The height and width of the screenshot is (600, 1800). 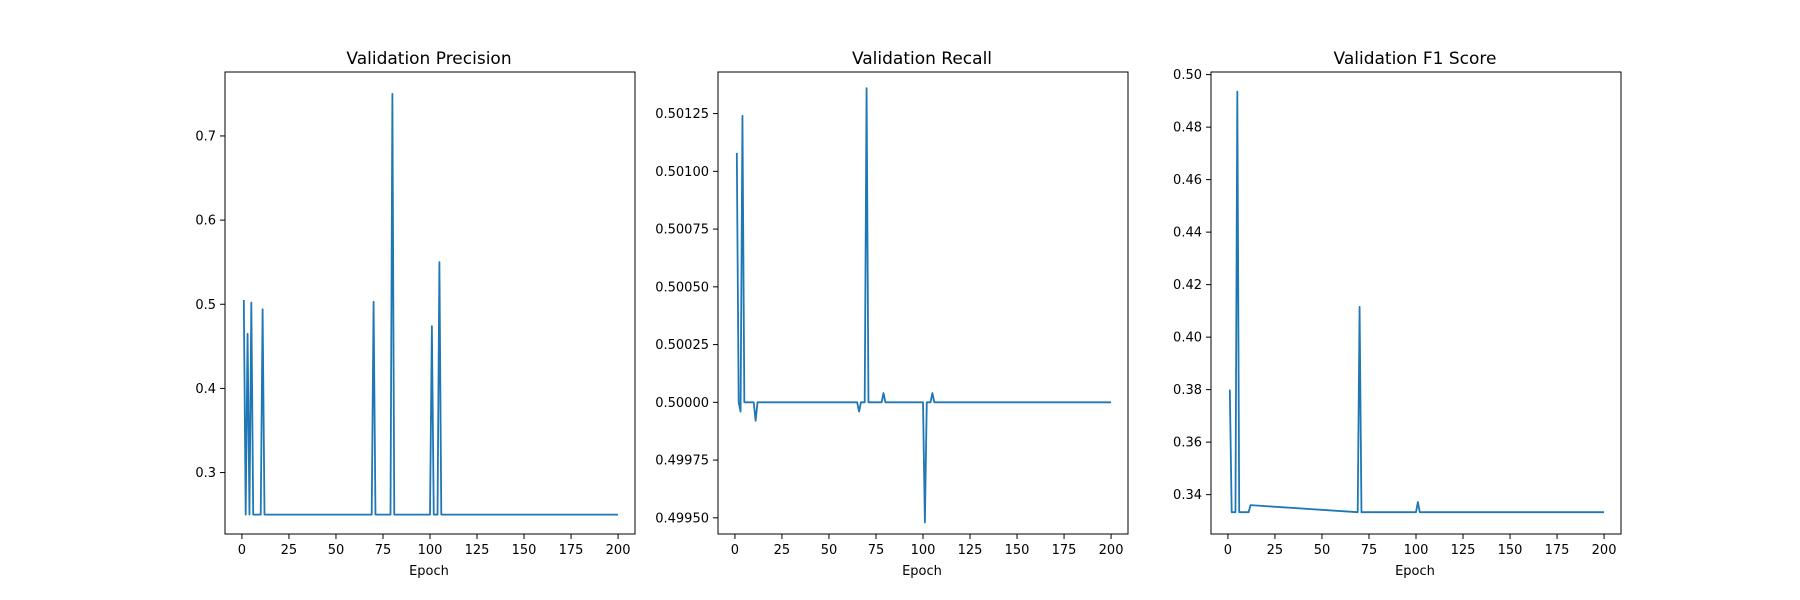 What do you see at coordinates (1187, 338) in the screenshot?
I see `y-tick-label: 0.40` at bounding box center [1187, 338].